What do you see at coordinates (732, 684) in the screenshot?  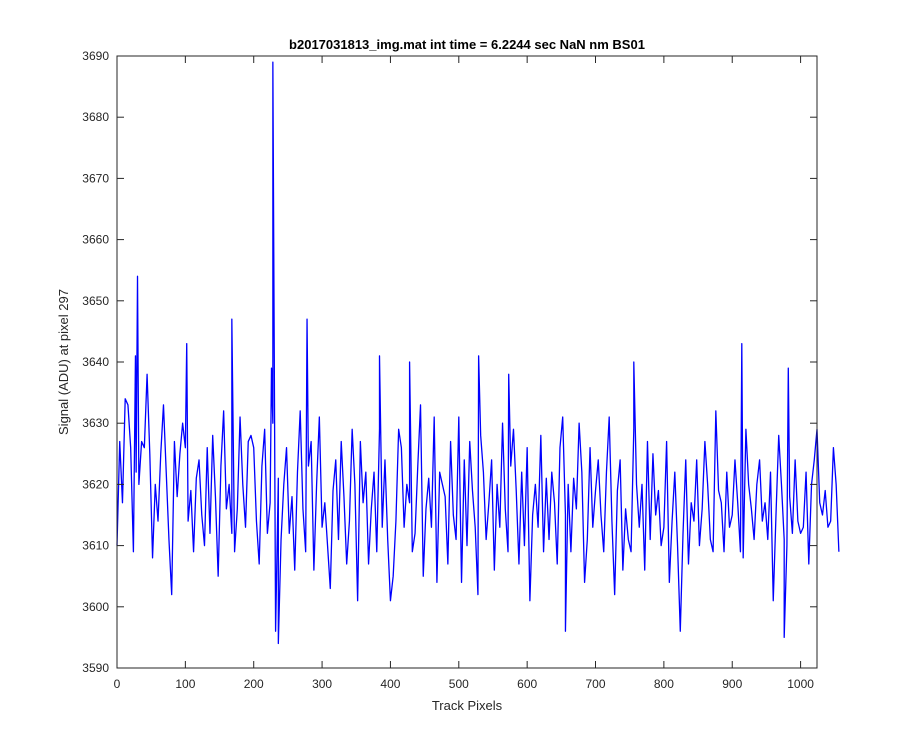 I see `x-tick-label: 900` at bounding box center [732, 684].